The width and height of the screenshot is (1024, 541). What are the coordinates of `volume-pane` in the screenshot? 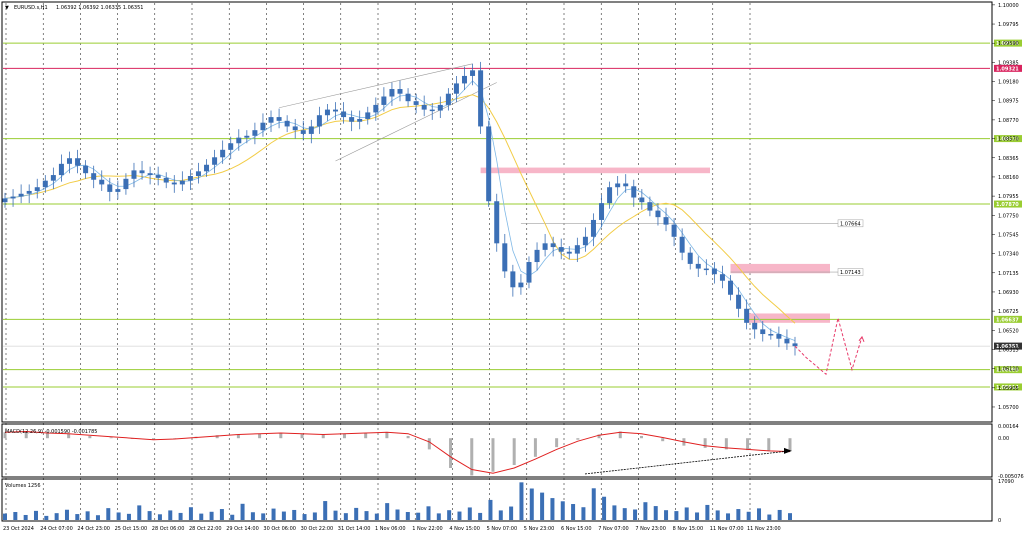 It's located at (497, 500).